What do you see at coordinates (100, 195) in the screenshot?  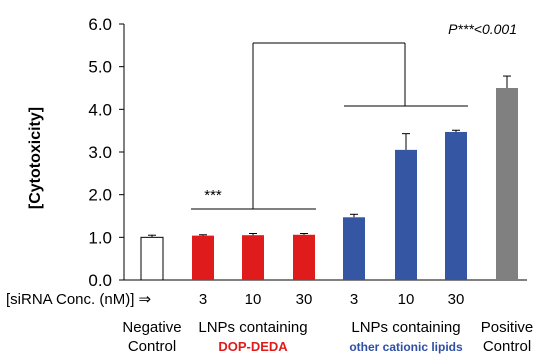 I see `y-tick-label: 2.0` at bounding box center [100, 195].